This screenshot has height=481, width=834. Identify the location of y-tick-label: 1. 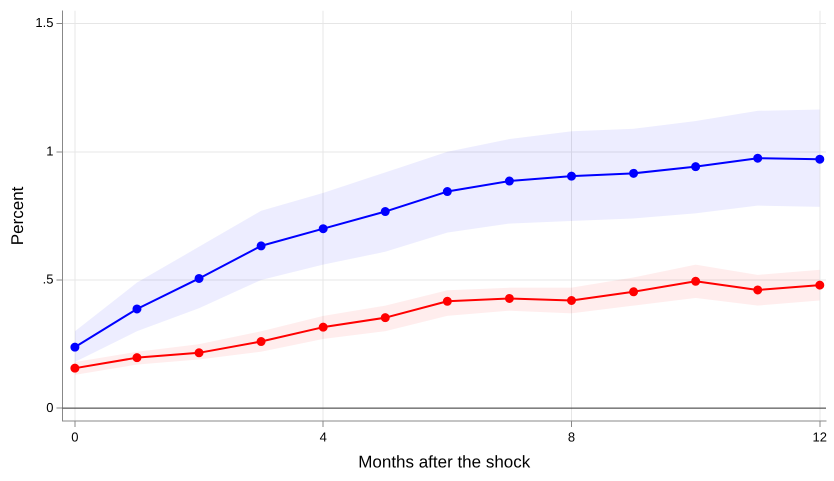
(50, 150).